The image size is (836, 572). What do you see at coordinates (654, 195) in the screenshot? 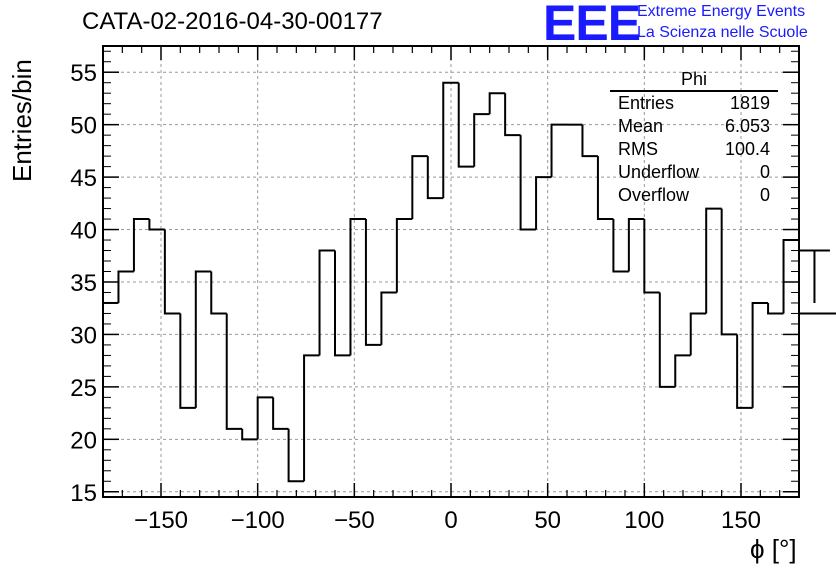
I see `stats-label: Overflow` at bounding box center [654, 195].